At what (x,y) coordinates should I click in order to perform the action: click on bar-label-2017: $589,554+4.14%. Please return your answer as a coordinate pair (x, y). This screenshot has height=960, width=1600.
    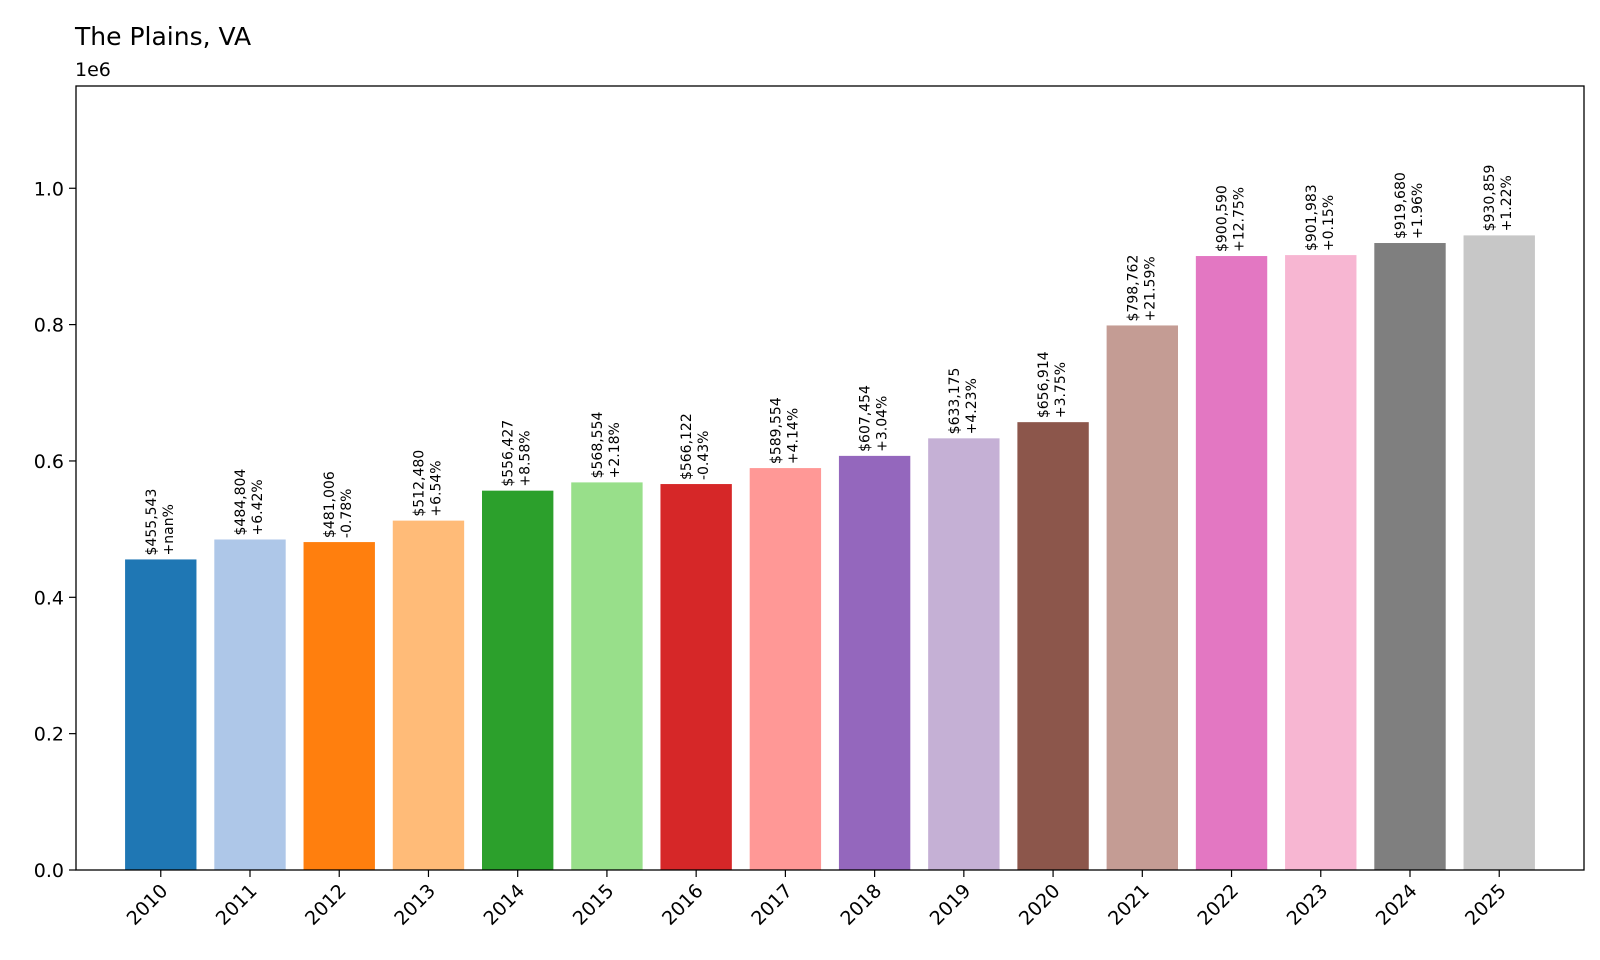
    Looking at the image, I should click on (784, 430).